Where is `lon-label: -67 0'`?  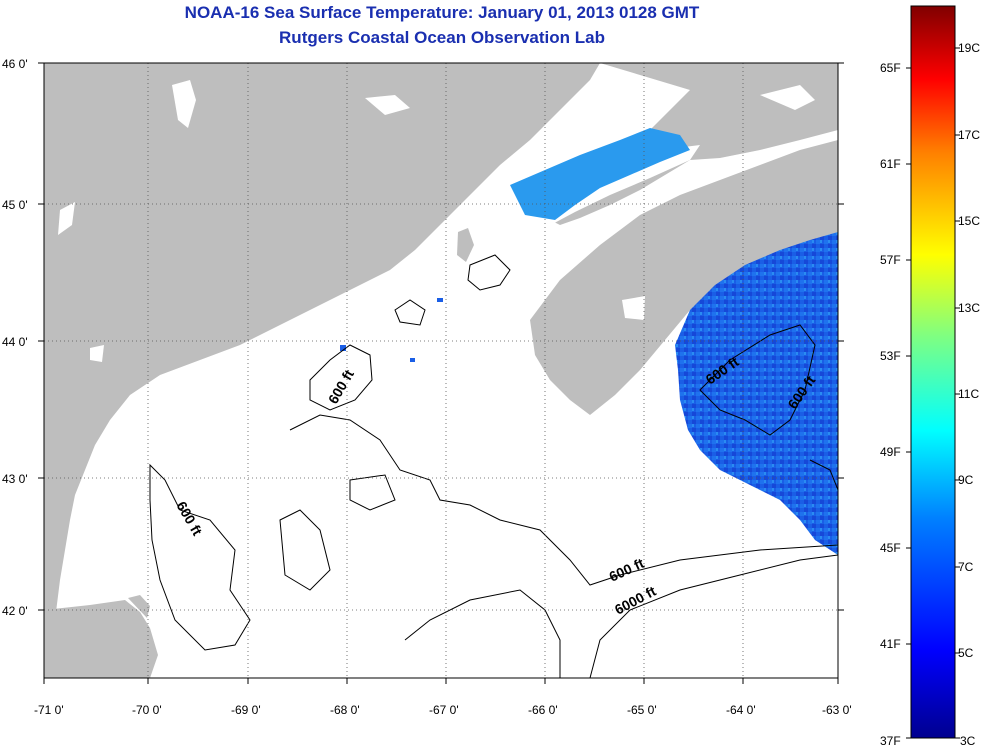
lon-label: -67 0' is located at coordinates (444, 710).